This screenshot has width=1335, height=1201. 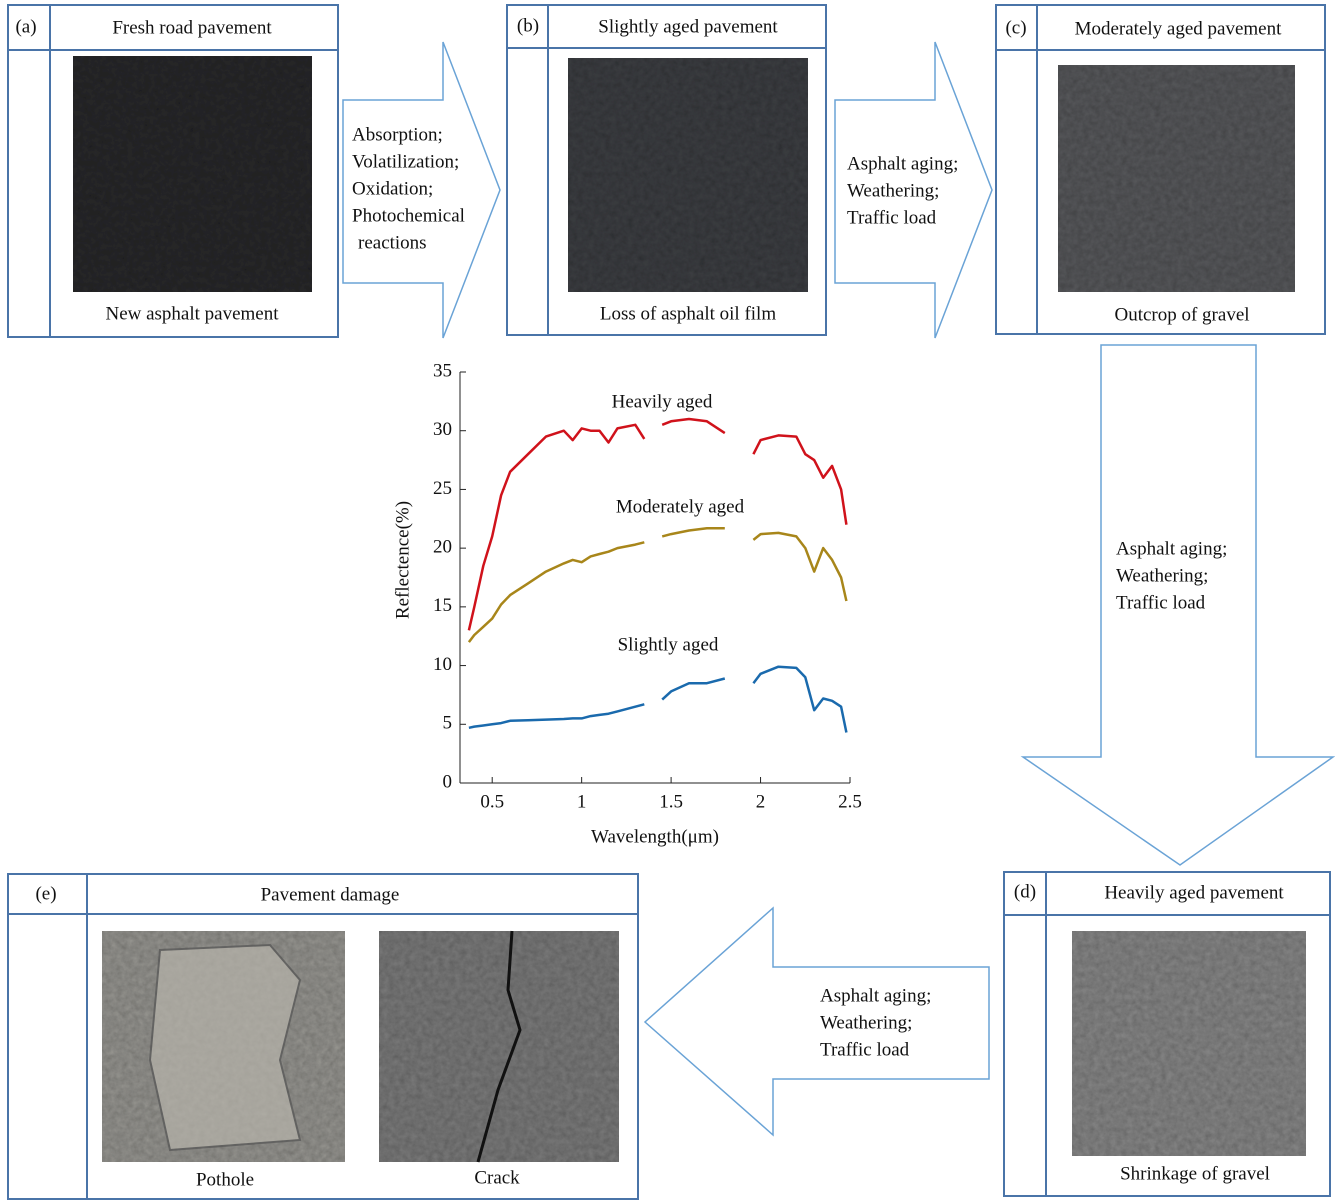 What do you see at coordinates (1194, 892) in the screenshot?
I see `panel-title: Heavily aged pavement` at bounding box center [1194, 892].